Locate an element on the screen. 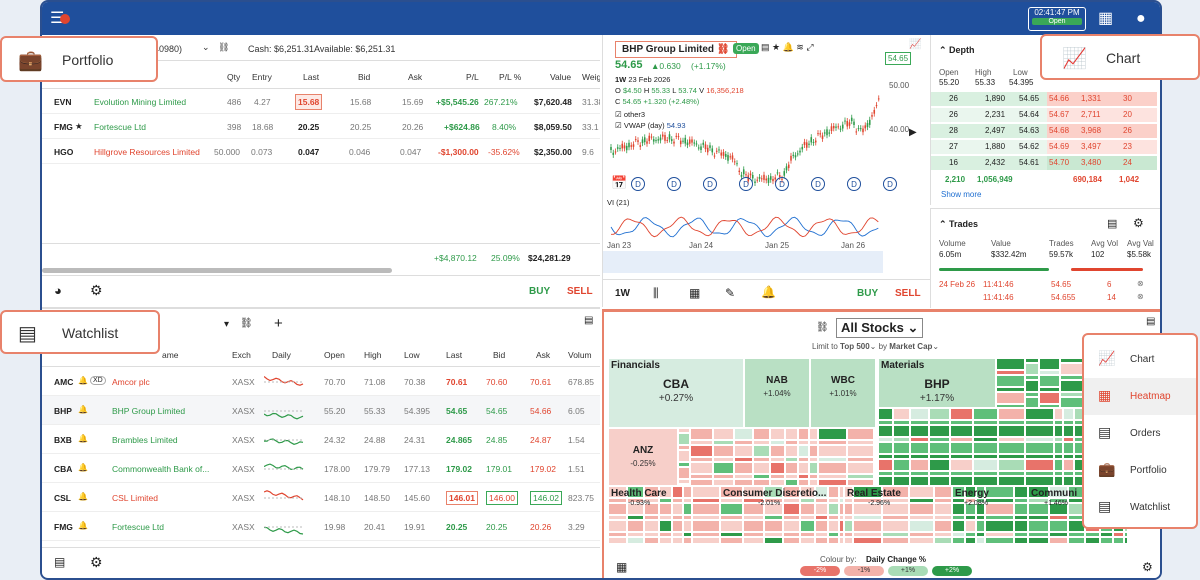  alert-icon: 🔔 is located at coordinates (83, 525).